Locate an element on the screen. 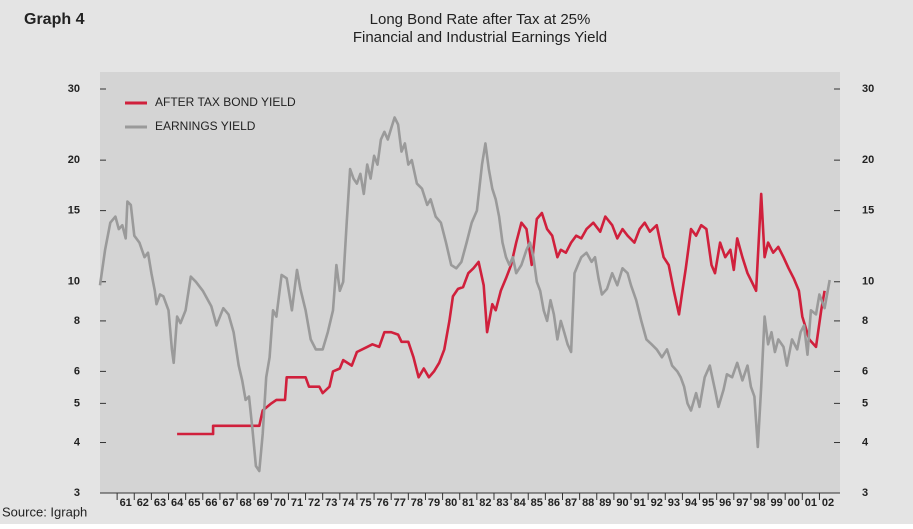 The width and height of the screenshot is (913, 529). x-tick-label: 92 is located at coordinates (657, 503).